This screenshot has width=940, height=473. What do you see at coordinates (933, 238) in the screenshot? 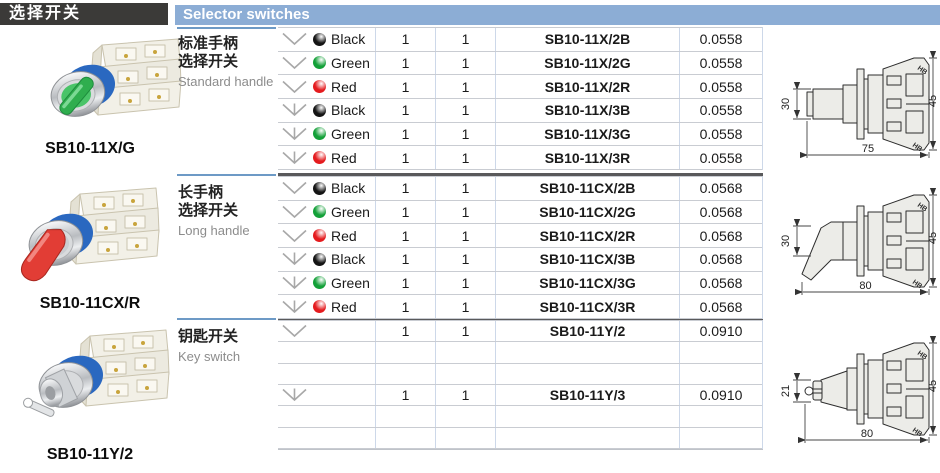
I see `svg-text: 45` at bounding box center [933, 238].